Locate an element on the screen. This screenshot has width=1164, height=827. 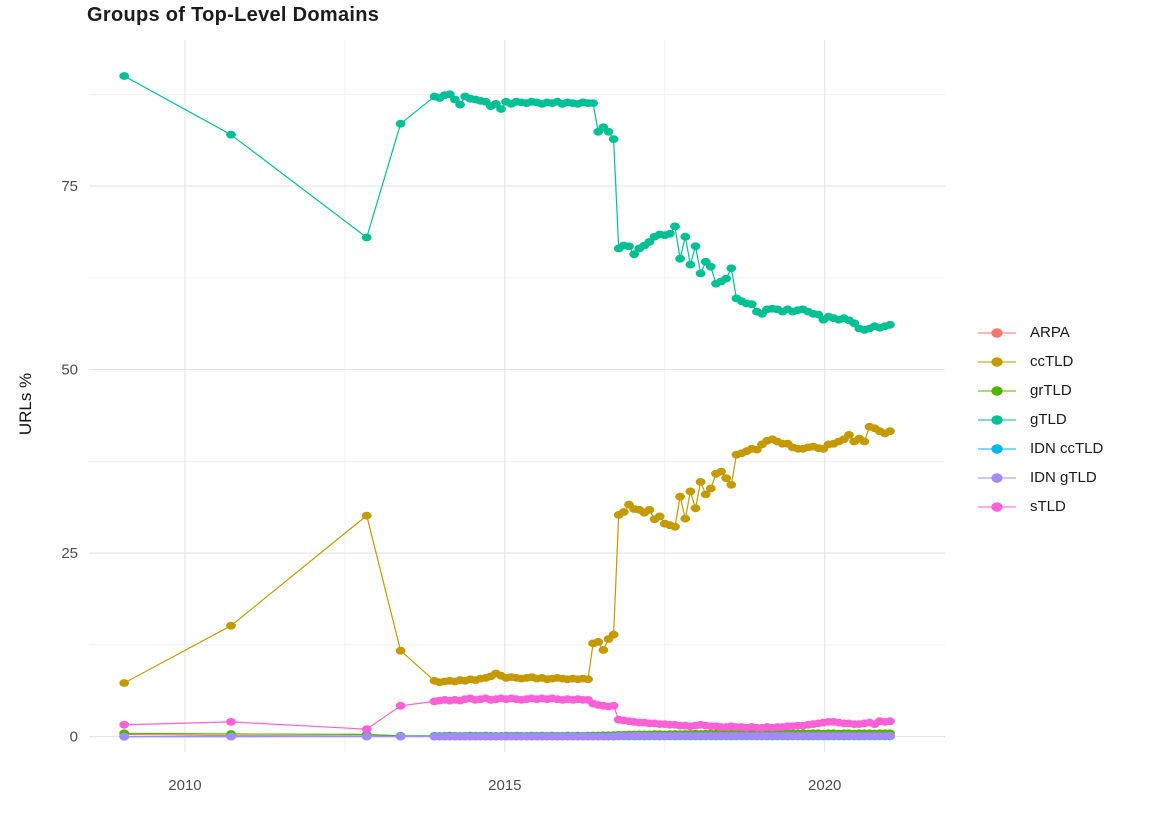
legend-item-ARPA: ARPA is located at coordinates (1039, 332).